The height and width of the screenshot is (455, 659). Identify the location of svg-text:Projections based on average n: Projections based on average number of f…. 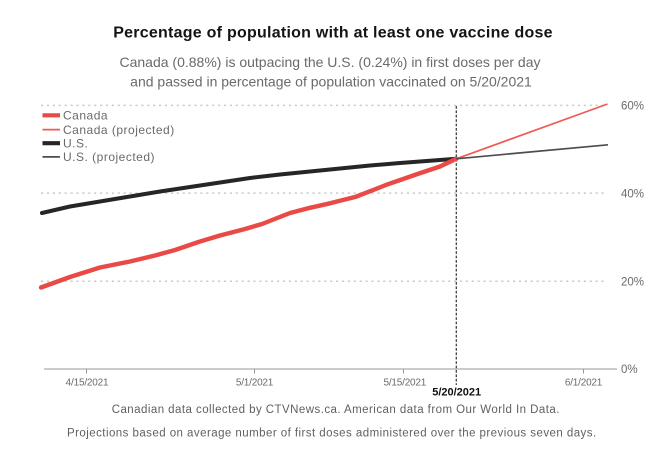
(332, 433).